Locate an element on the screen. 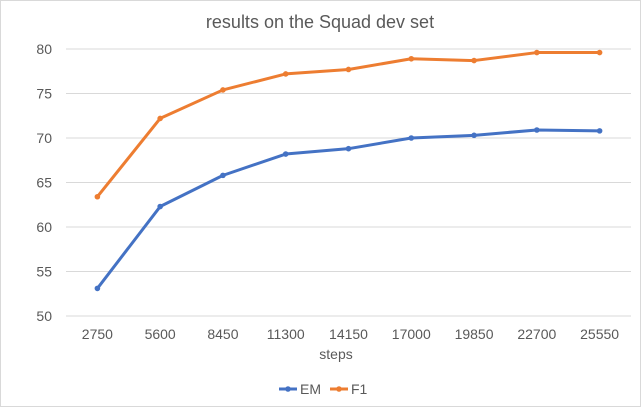  x-tick-label: 22700 is located at coordinates (536, 334).